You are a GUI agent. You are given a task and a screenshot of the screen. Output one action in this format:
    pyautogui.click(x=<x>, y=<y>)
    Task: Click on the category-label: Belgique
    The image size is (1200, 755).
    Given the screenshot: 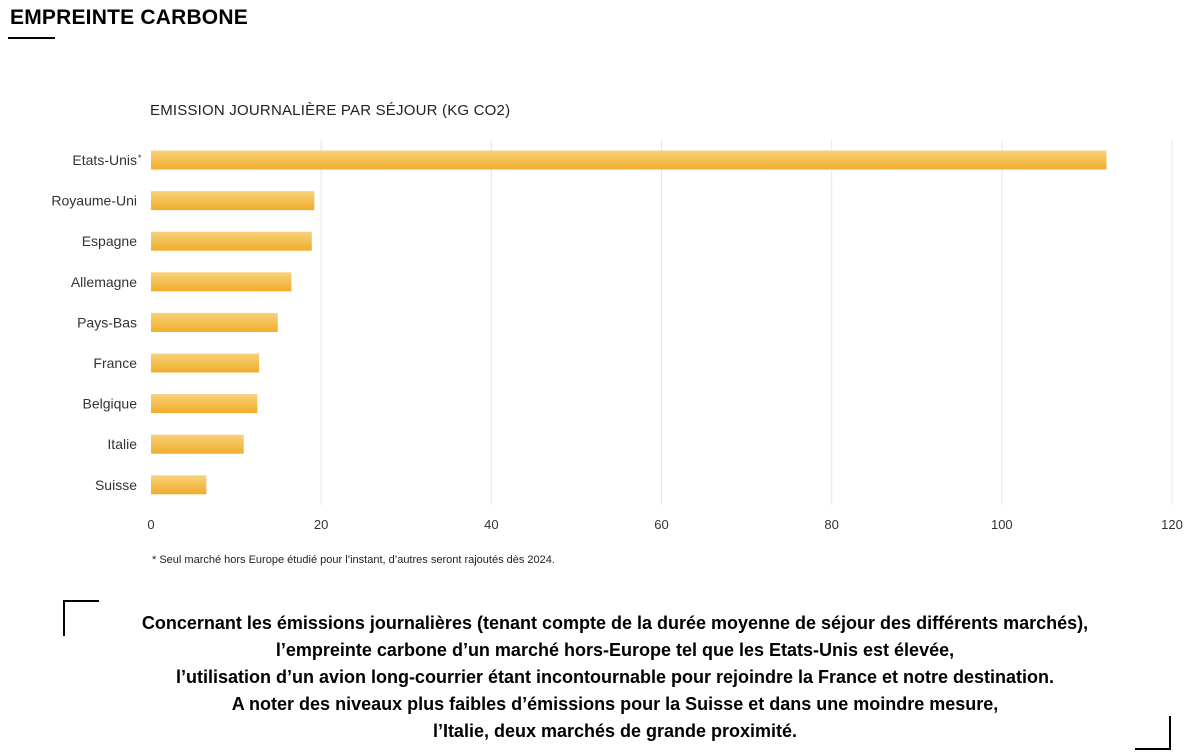 What is the action you would take?
    pyautogui.click(x=110, y=404)
    